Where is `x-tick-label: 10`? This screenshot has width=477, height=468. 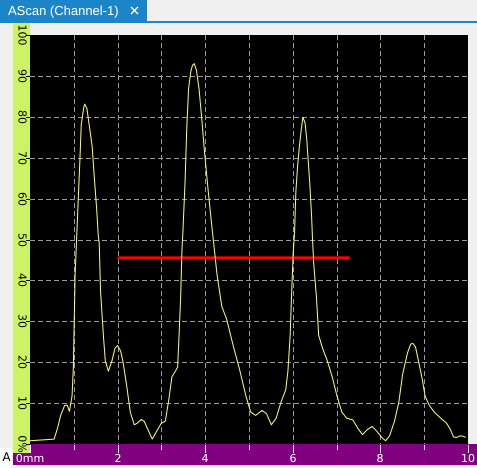
x-tick-label: 10 is located at coordinates (468, 458).